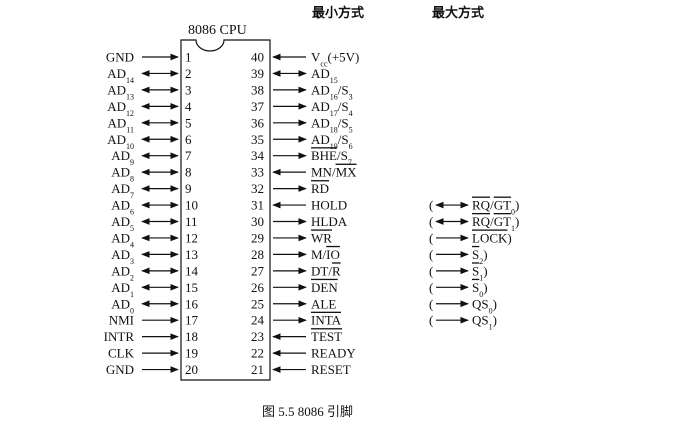 The image size is (698, 432). Describe the element at coordinates (188, 139) in the screenshot. I see `pin-number: 6` at that location.